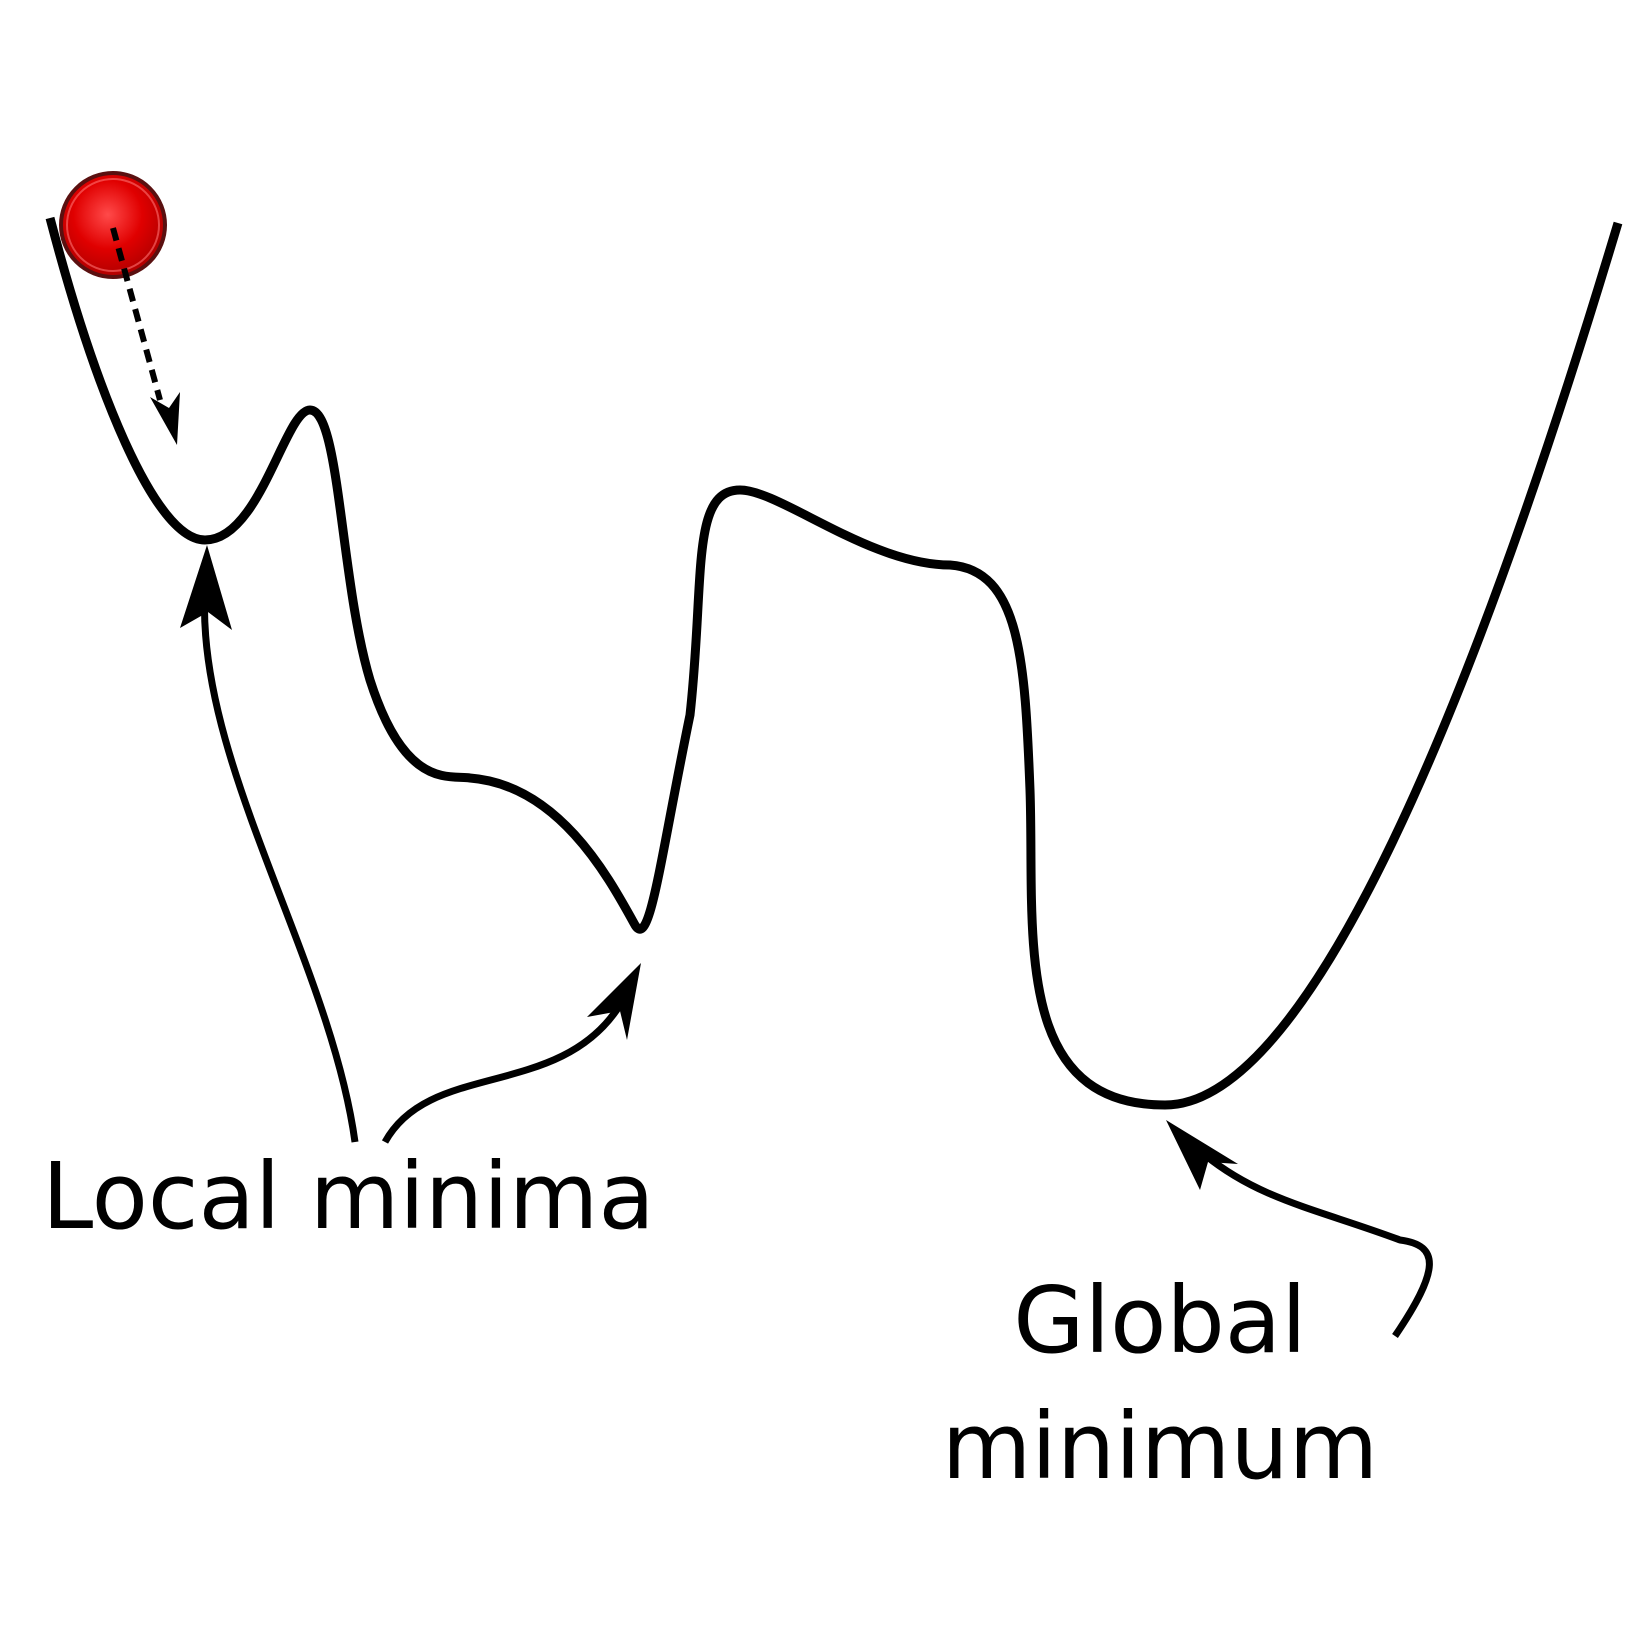  What do you see at coordinates (348, 1196) in the screenshot?
I see `local-minima-label: Local minima` at bounding box center [348, 1196].